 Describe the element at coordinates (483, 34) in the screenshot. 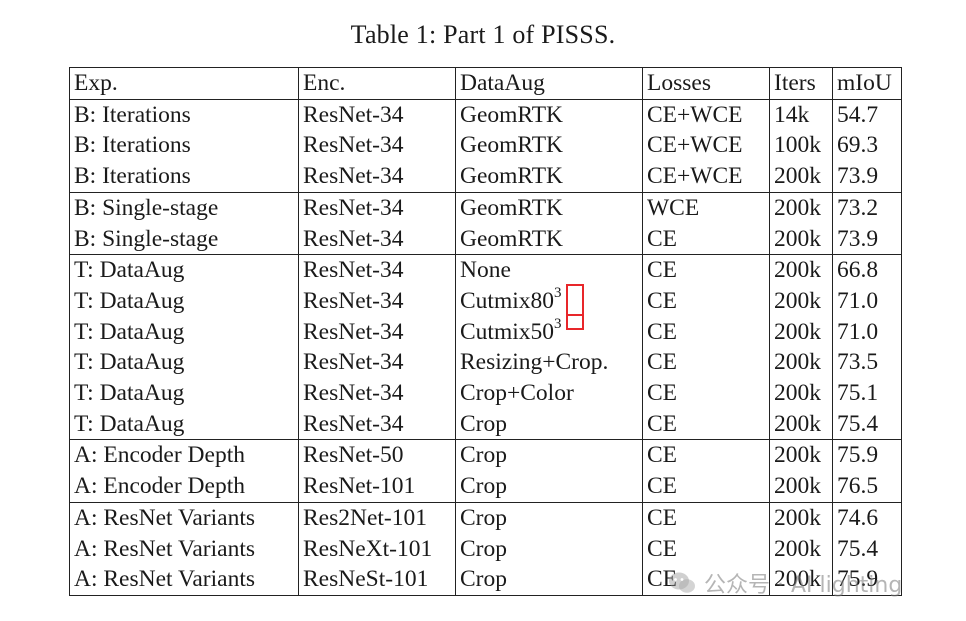

I see `table-caption: Table 1: Part 1 of PISSS.` at that location.